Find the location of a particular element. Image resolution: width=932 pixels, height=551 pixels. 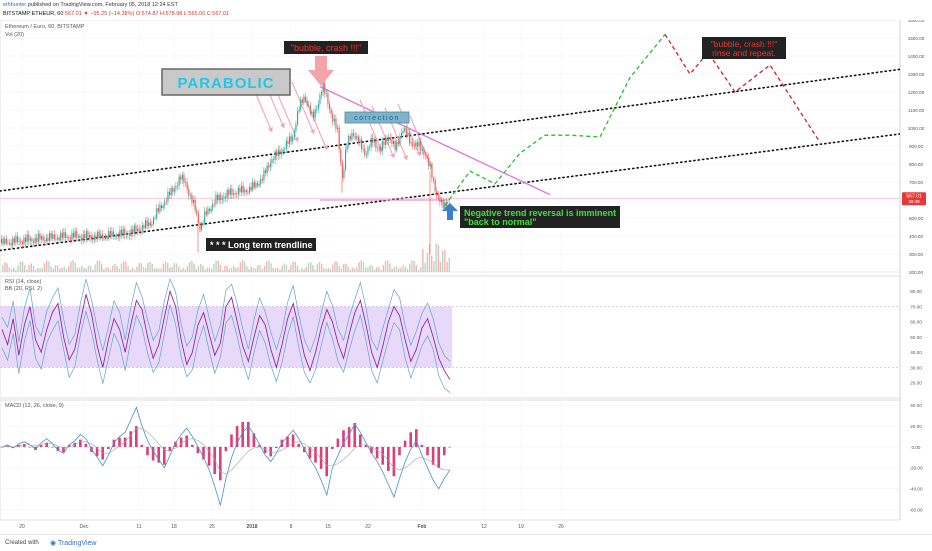

trendline-label: * * * Long term trendline is located at coordinates (261, 244).